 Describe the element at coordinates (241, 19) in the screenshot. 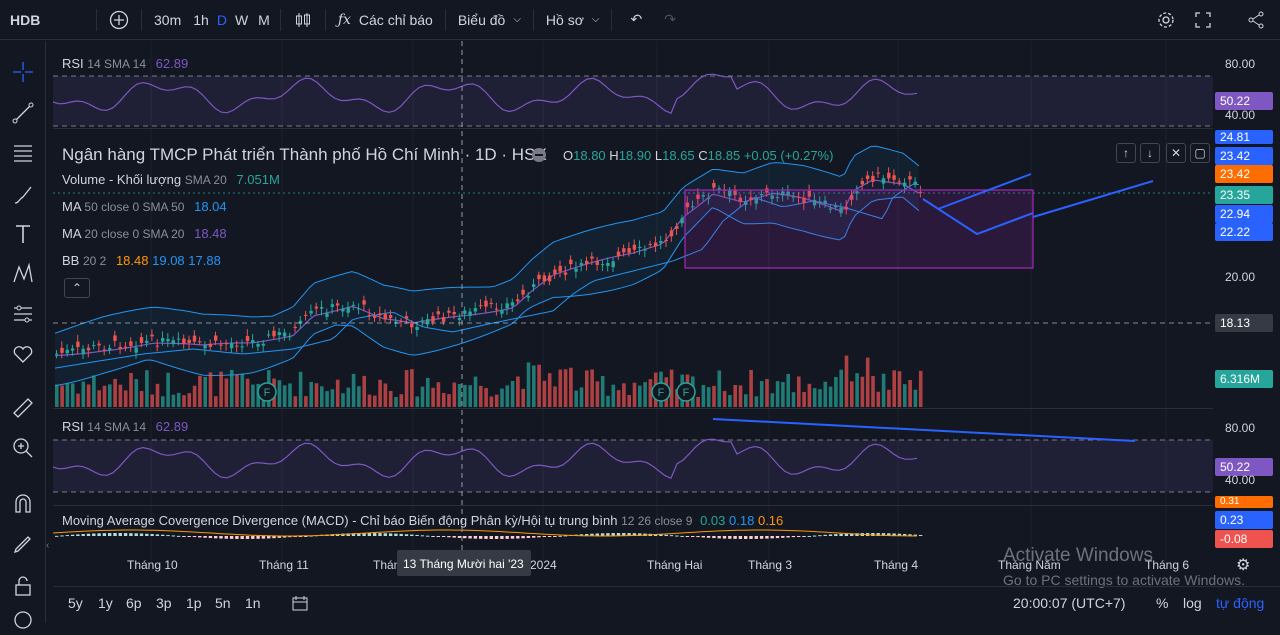

I see `interval-1w: W` at that location.